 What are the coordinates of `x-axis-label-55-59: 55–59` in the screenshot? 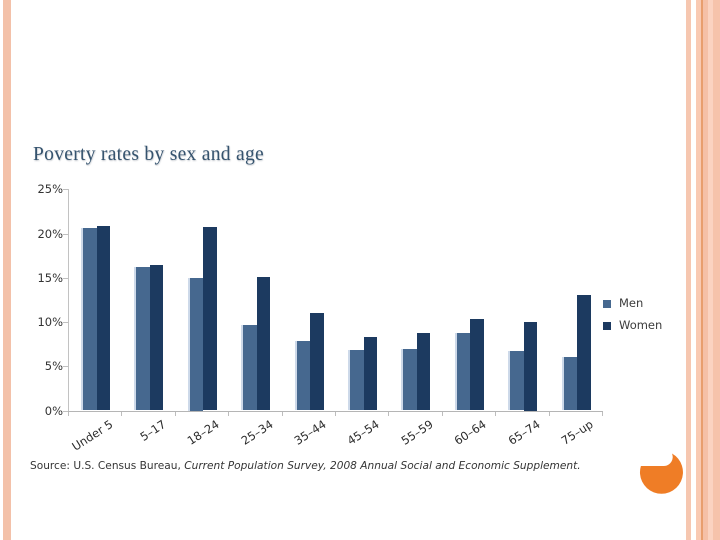 It's located at (417, 432).